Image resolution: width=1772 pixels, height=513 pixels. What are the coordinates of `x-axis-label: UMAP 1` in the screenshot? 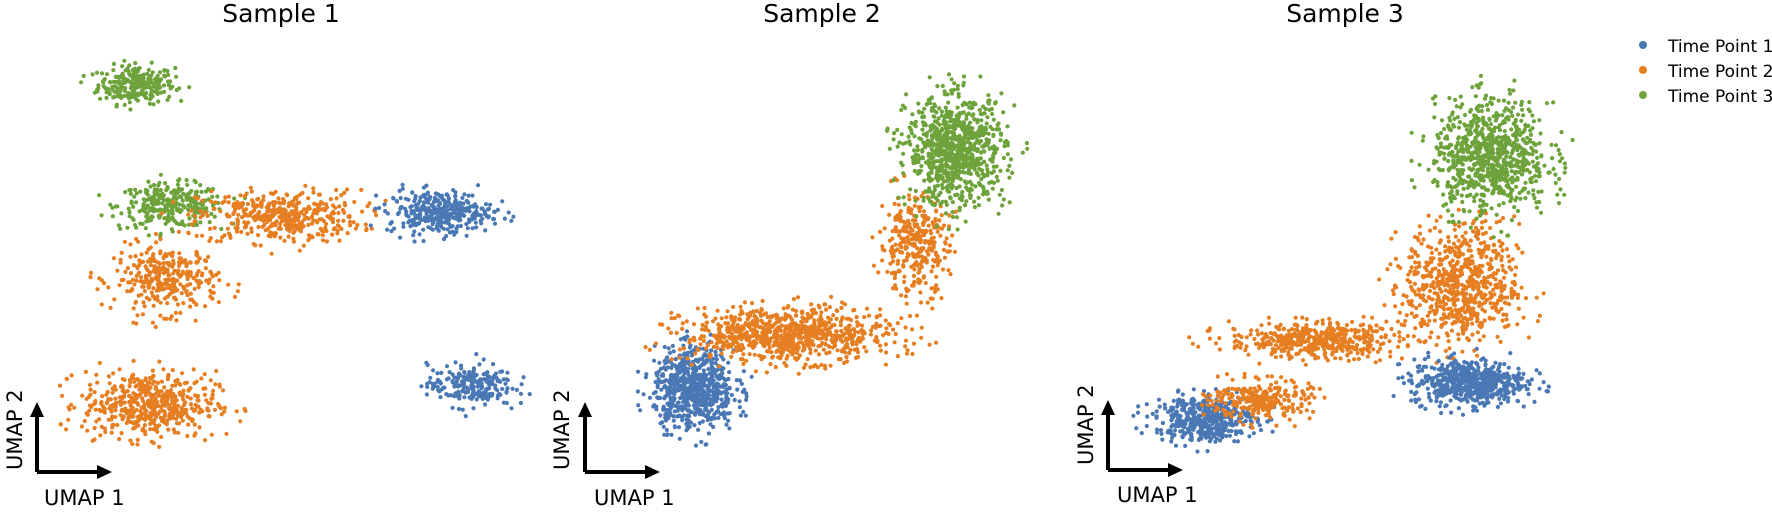 It's located at (84, 498).